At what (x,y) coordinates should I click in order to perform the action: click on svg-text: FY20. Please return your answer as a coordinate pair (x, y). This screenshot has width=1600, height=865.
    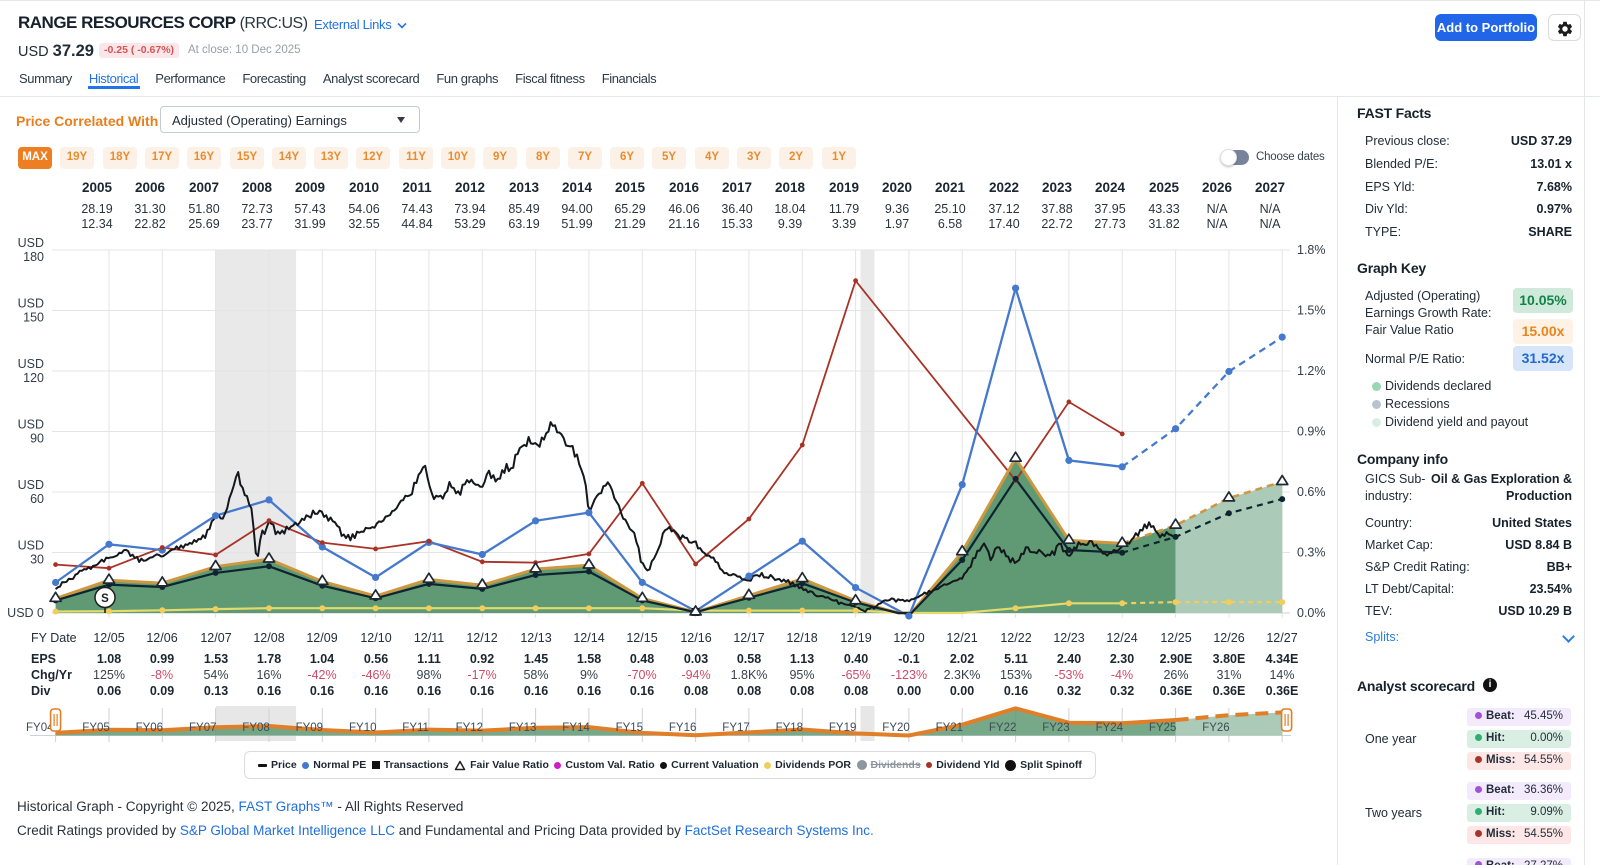
    Looking at the image, I should click on (896, 728).